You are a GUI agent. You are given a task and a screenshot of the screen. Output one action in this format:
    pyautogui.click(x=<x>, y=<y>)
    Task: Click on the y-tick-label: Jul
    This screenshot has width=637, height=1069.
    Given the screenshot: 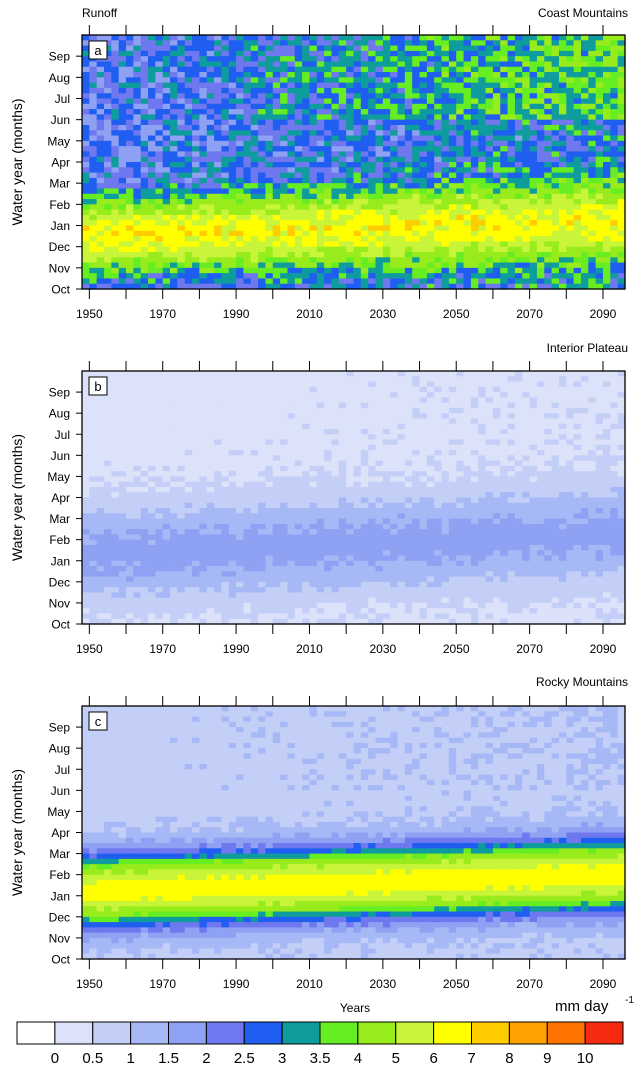 What is the action you would take?
    pyautogui.click(x=62, y=99)
    